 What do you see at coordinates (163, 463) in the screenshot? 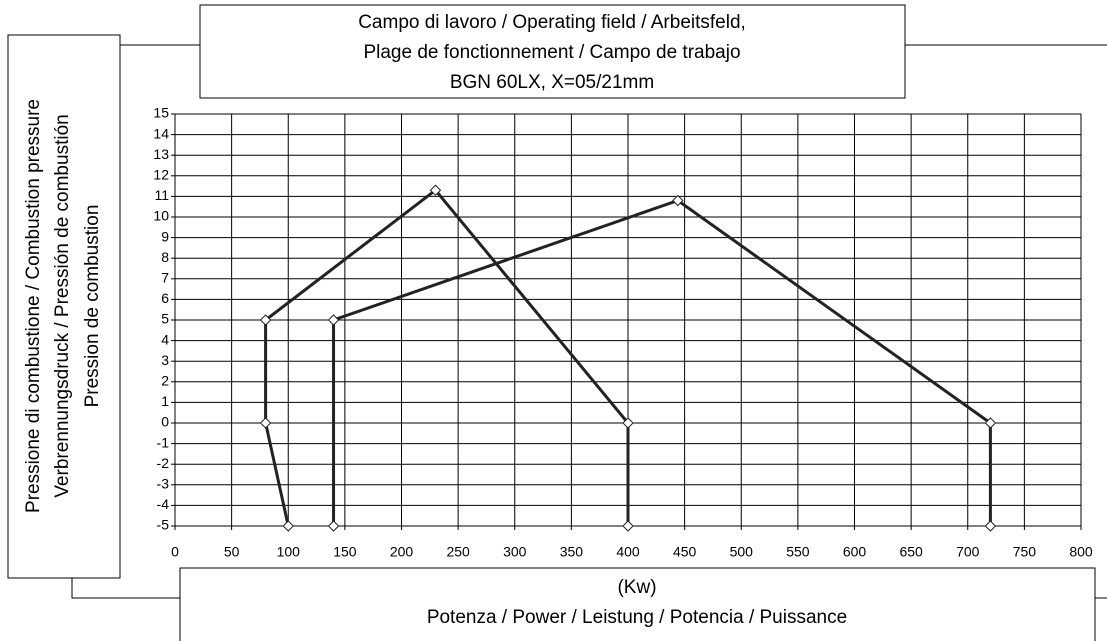
I see `y-tick-label: -2` at bounding box center [163, 463].